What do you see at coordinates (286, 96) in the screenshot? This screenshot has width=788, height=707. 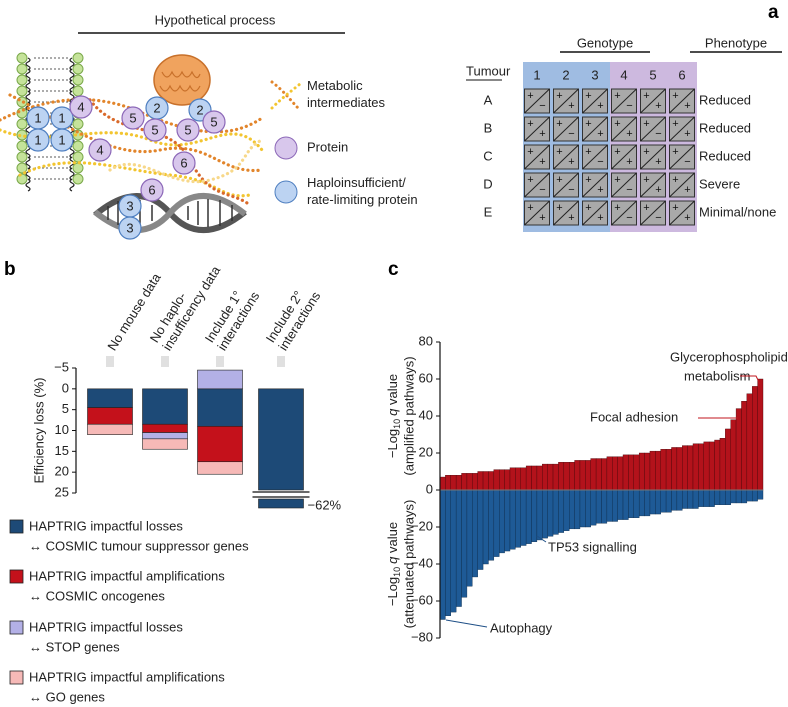 I see `legend-metabolite-icon` at bounding box center [286, 96].